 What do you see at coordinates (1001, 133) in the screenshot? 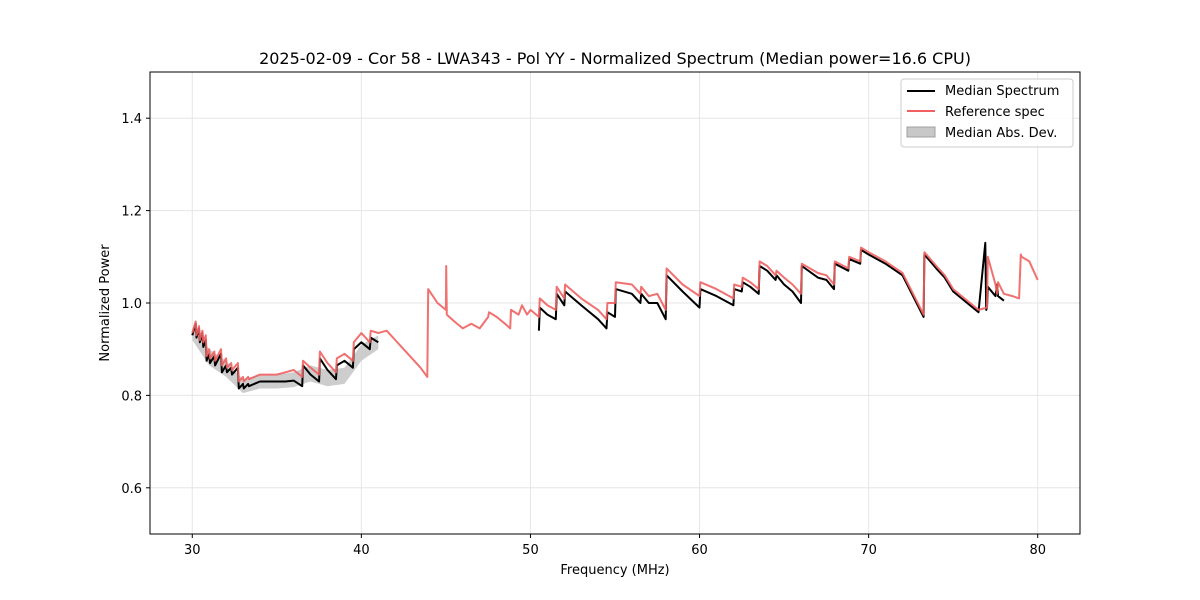
I see `legend-mad-label: Median Abs. Dev.` at bounding box center [1001, 133].